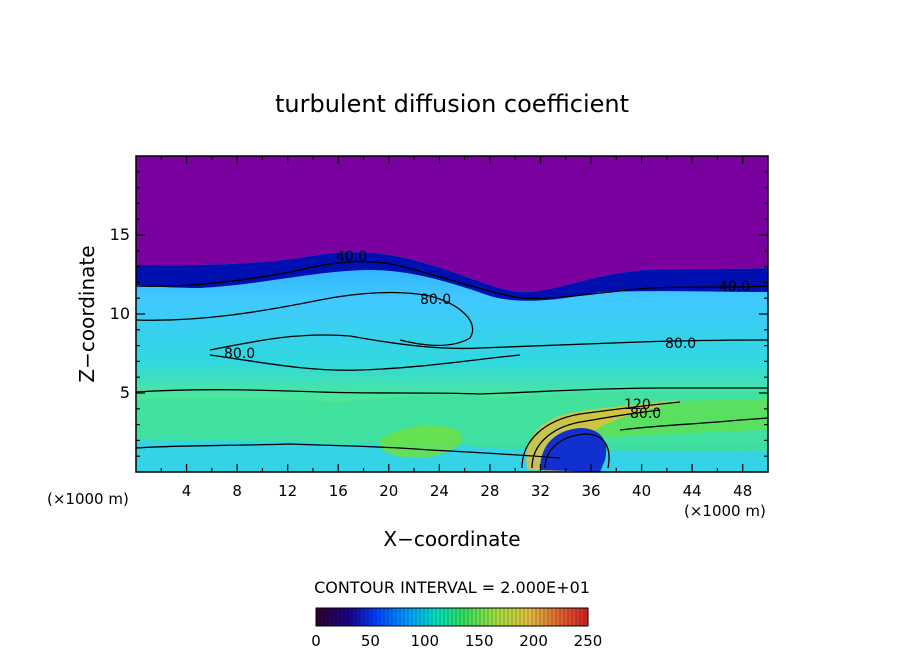 The height and width of the screenshot is (654, 904). Describe the element at coordinates (365, 362) in the screenshot. I see `contour-line-80-bottom` at that location.